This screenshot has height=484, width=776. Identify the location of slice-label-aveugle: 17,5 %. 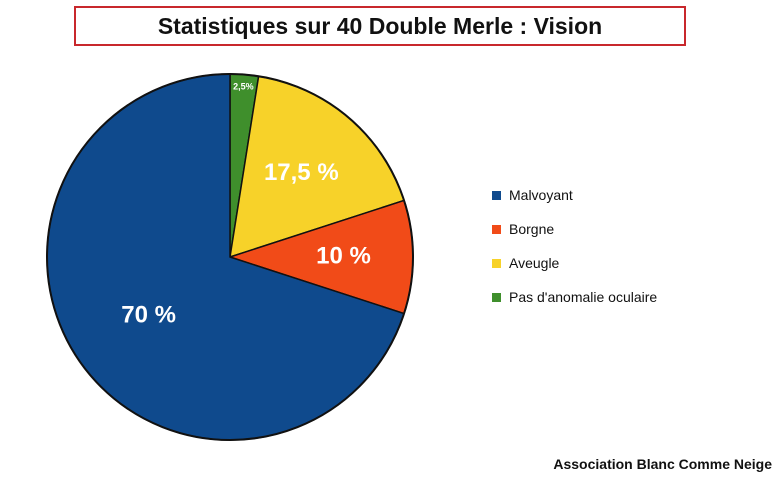
(301, 172).